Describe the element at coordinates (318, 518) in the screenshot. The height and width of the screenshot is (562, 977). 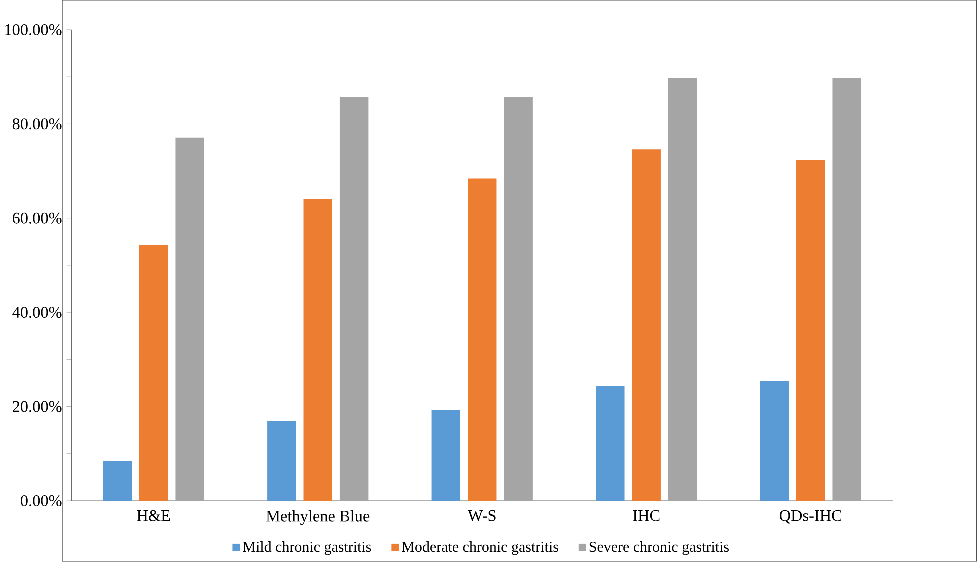
I see `x-tick-label: Methylene Blue` at that location.